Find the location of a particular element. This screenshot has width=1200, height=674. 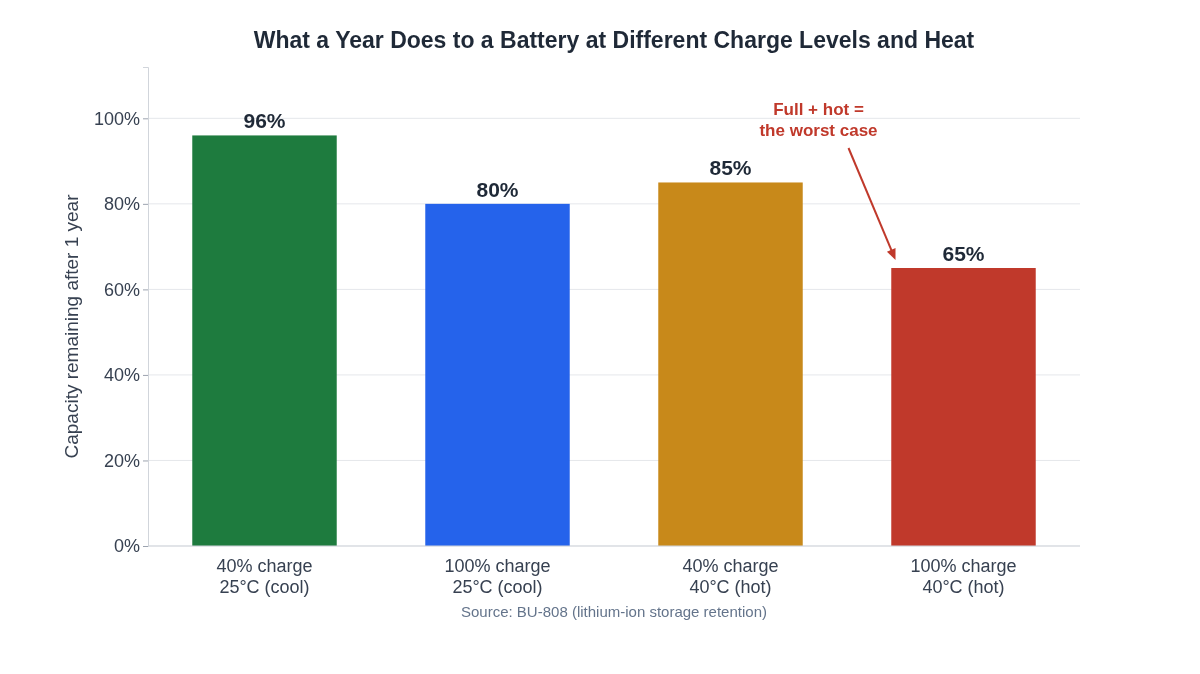

y-tick-label: 80% is located at coordinates (121, 204).